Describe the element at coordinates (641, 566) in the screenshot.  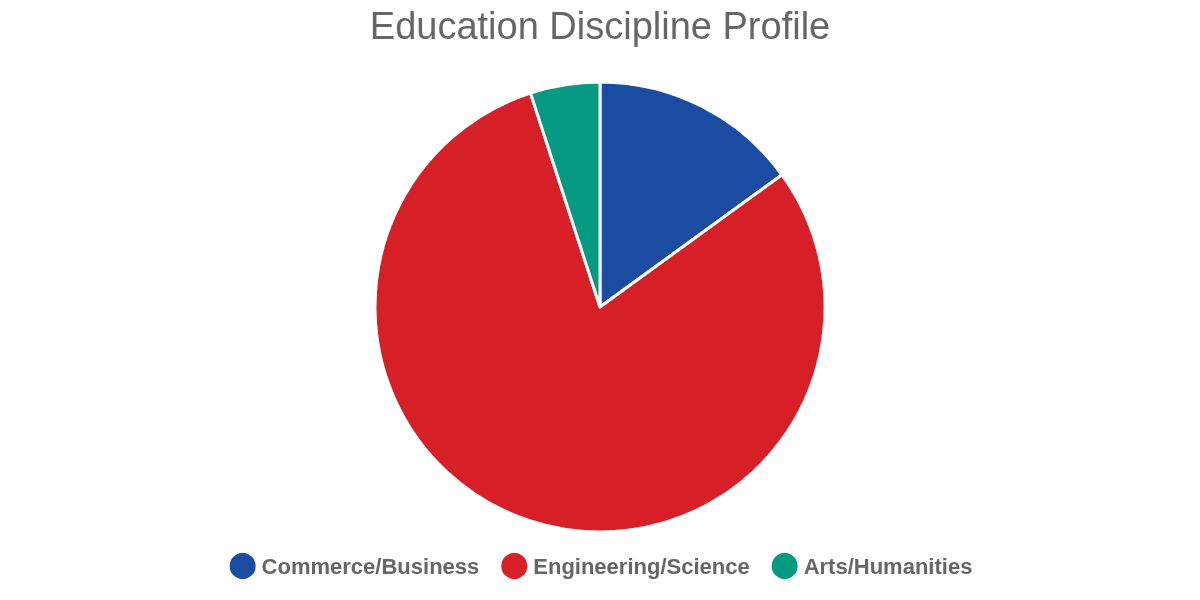
I see `legend-label: Engineering/Science` at that location.